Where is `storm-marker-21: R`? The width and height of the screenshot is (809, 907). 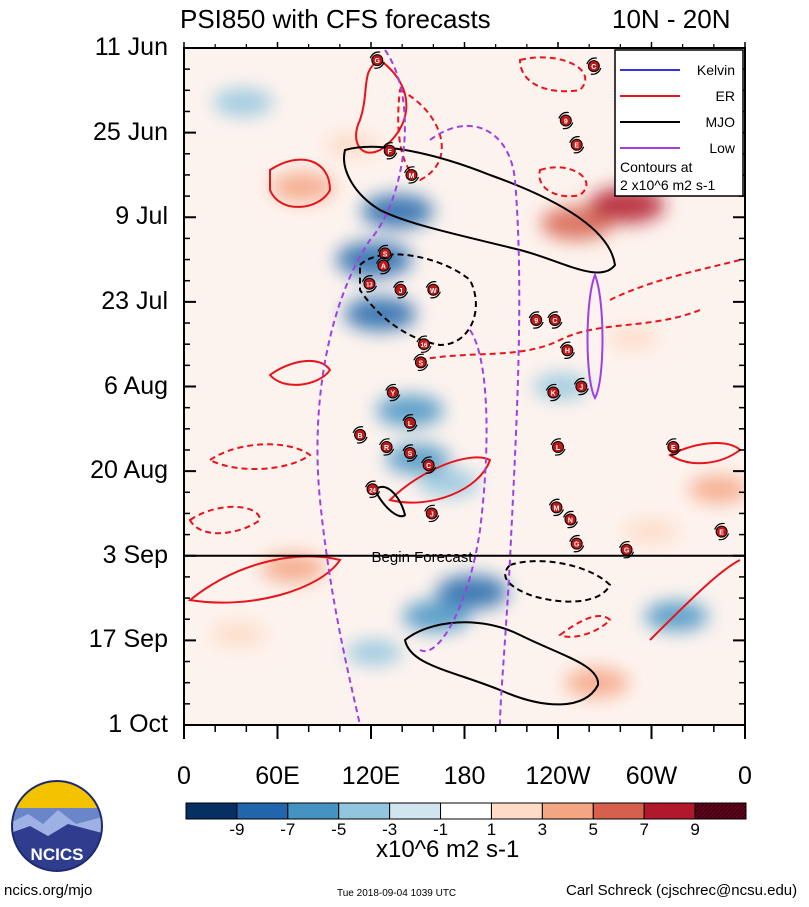 storm-marker-21: R is located at coordinates (387, 447).